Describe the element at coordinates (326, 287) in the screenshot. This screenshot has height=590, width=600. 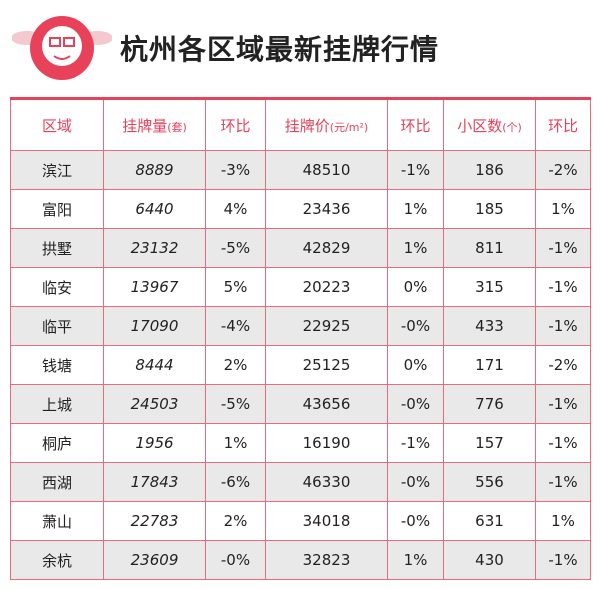
I see `cell: 20223` at that location.